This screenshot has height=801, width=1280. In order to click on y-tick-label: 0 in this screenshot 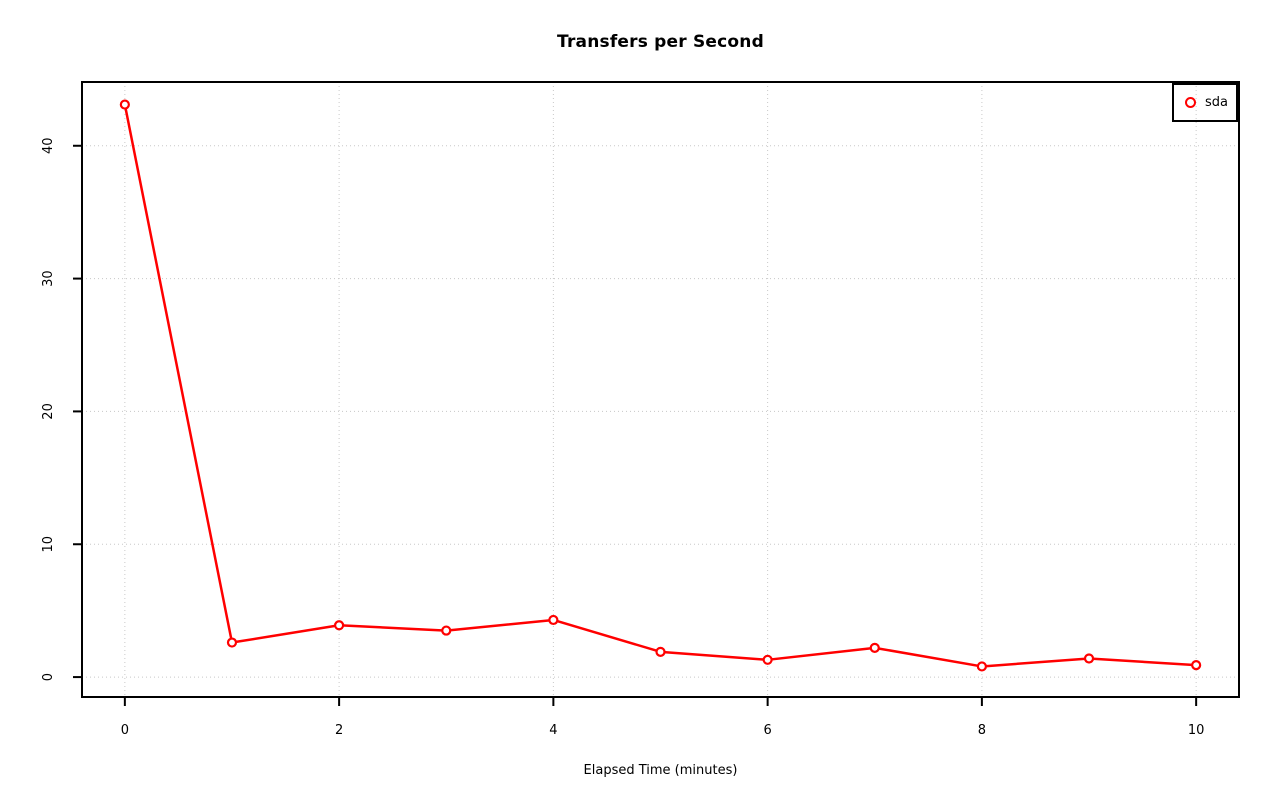, I will do `click(48, 677)`.